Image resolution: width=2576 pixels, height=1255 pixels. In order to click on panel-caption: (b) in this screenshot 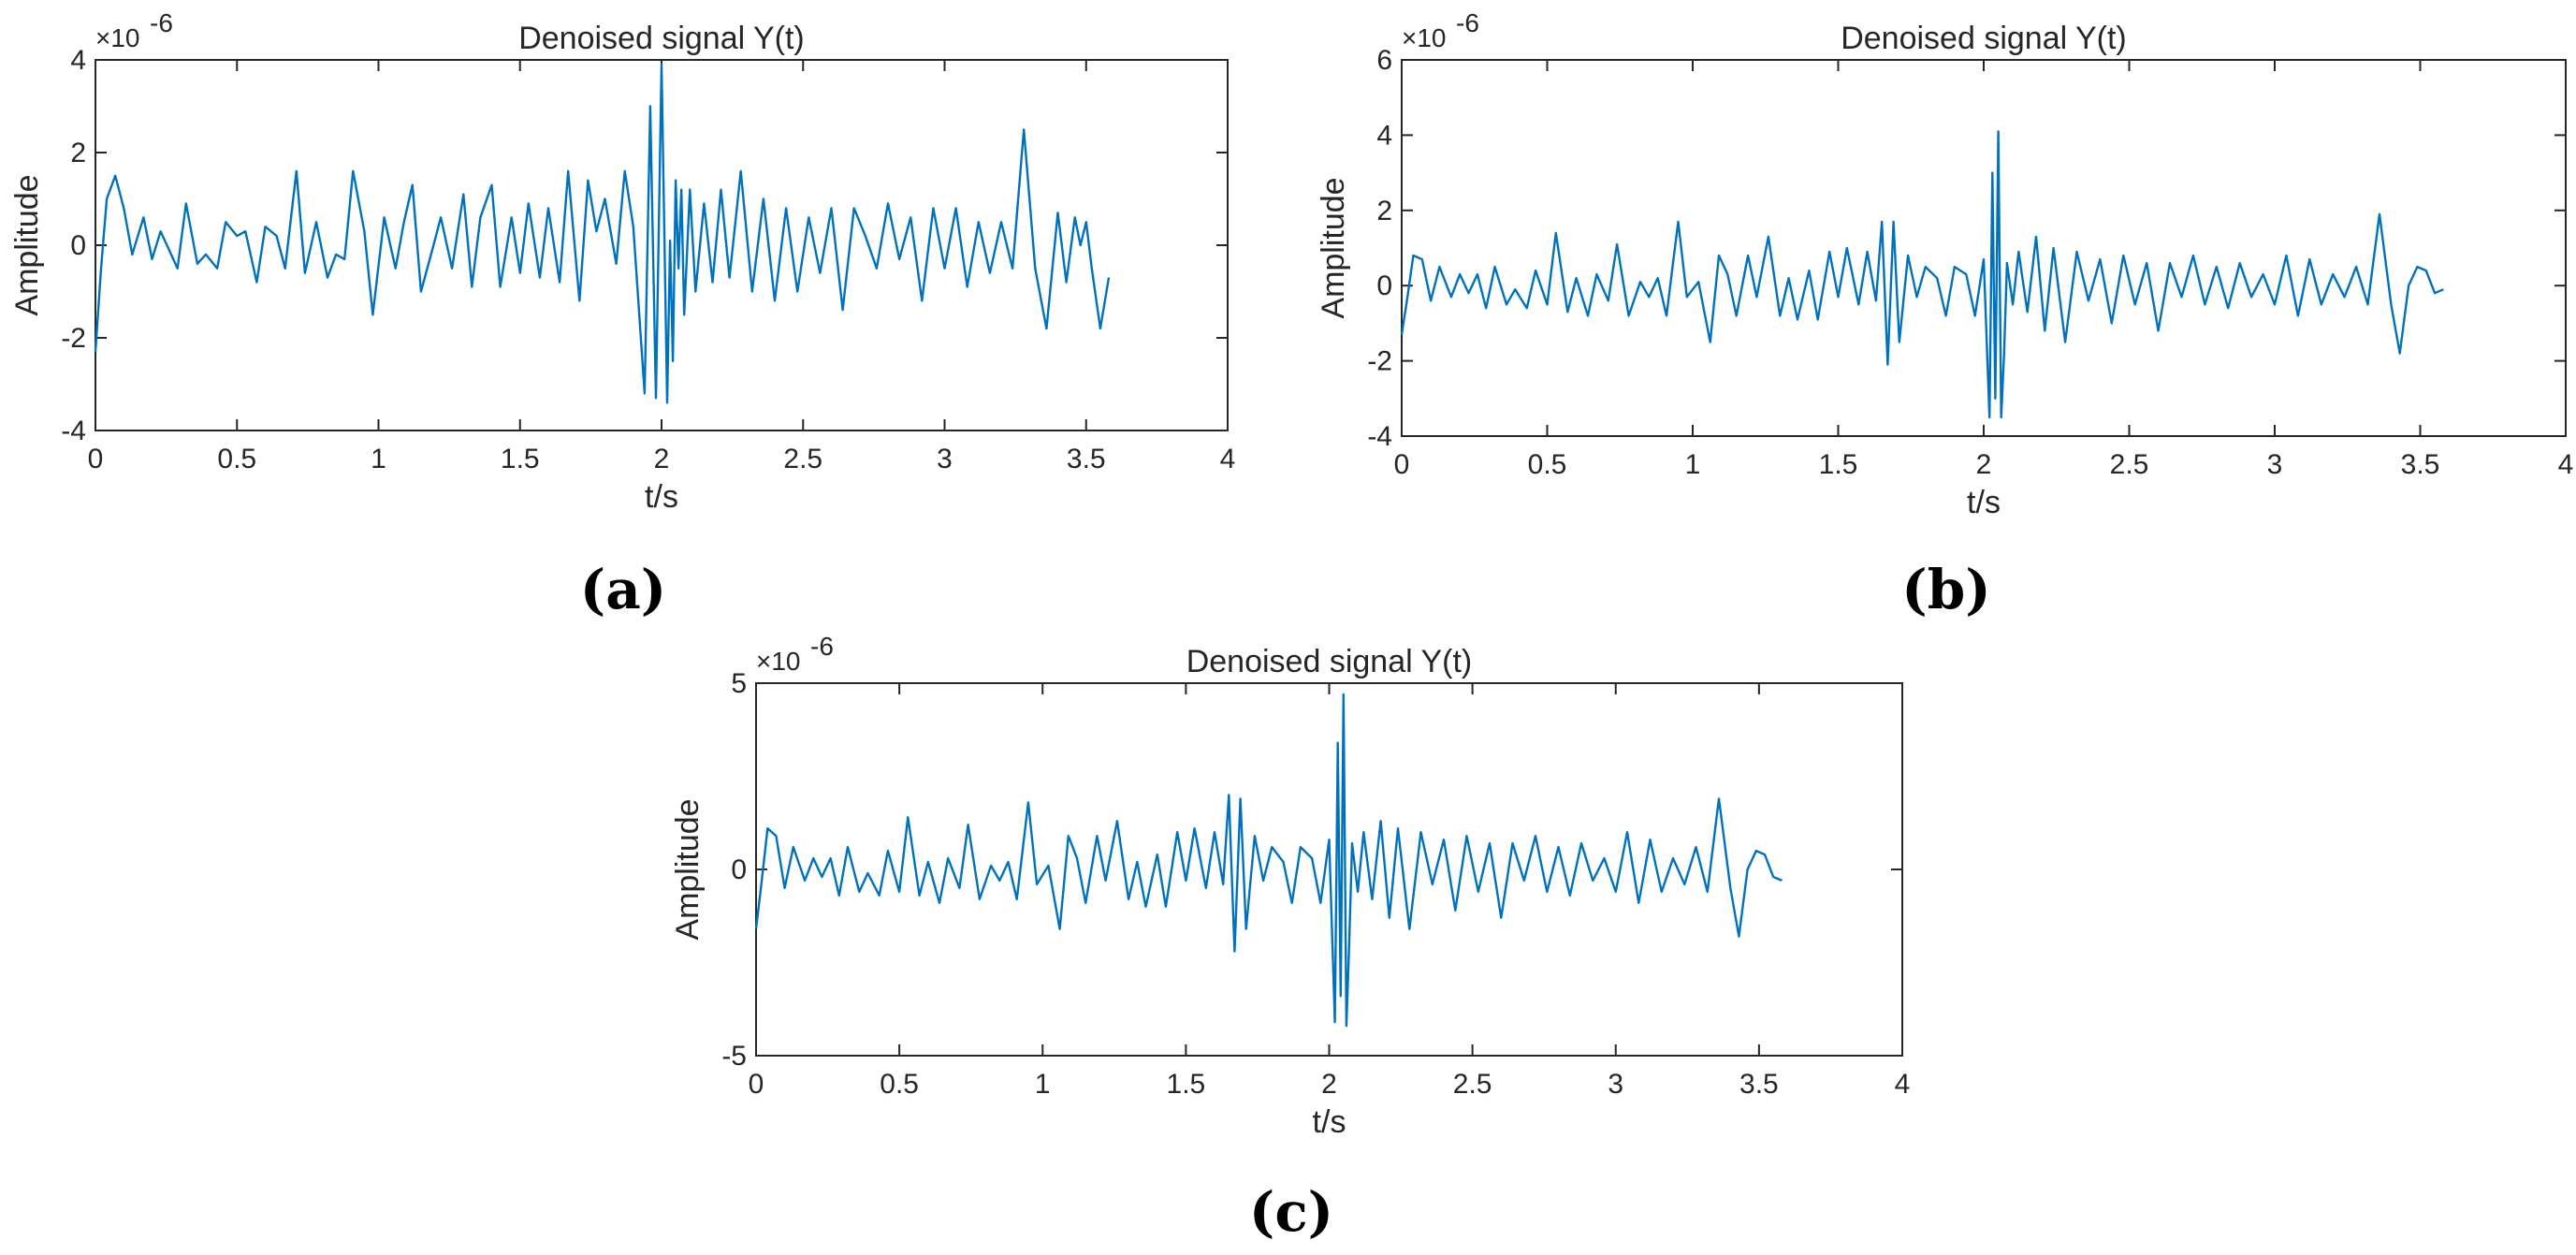, I will do `click(1945, 589)`.